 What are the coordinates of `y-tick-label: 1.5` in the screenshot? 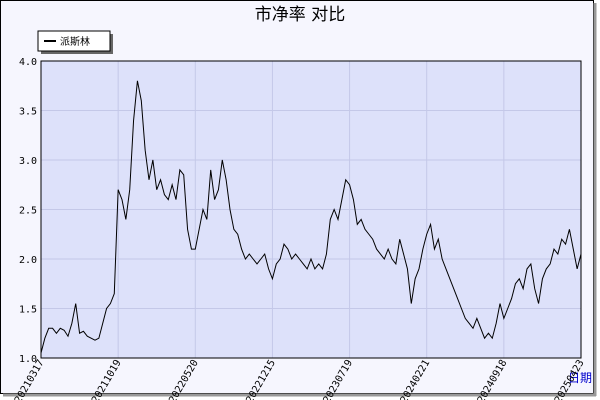 It's located at (28, 310).